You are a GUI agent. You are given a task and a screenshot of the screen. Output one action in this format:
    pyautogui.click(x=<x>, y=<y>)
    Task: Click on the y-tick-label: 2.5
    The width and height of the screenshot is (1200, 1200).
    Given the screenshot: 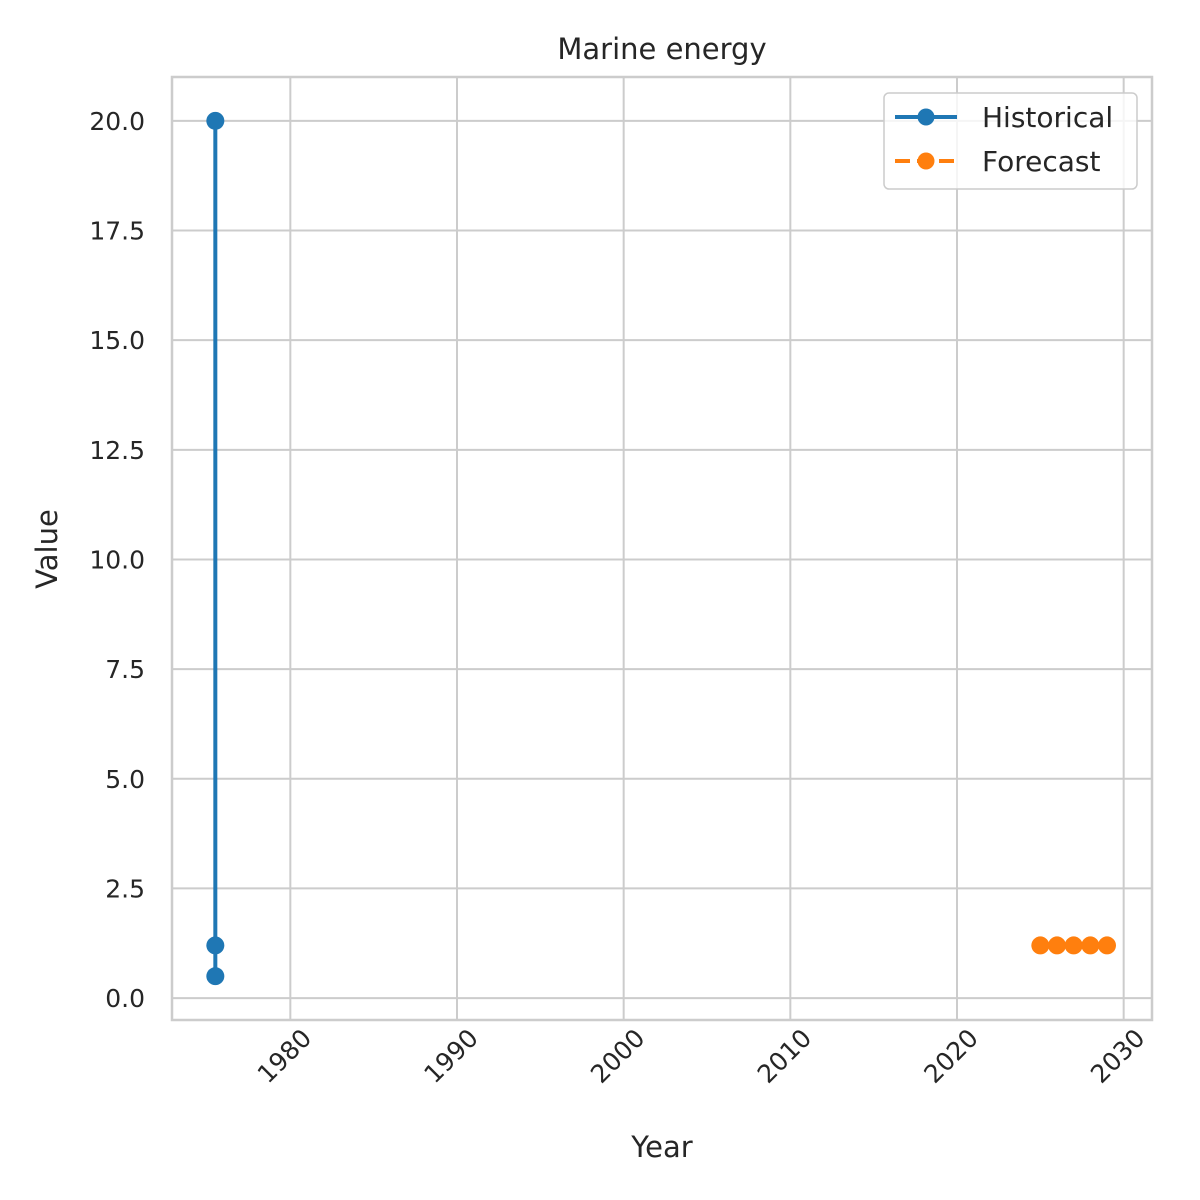 What is the action you would take?
    pyautogui.click(x=125, y=888)
    